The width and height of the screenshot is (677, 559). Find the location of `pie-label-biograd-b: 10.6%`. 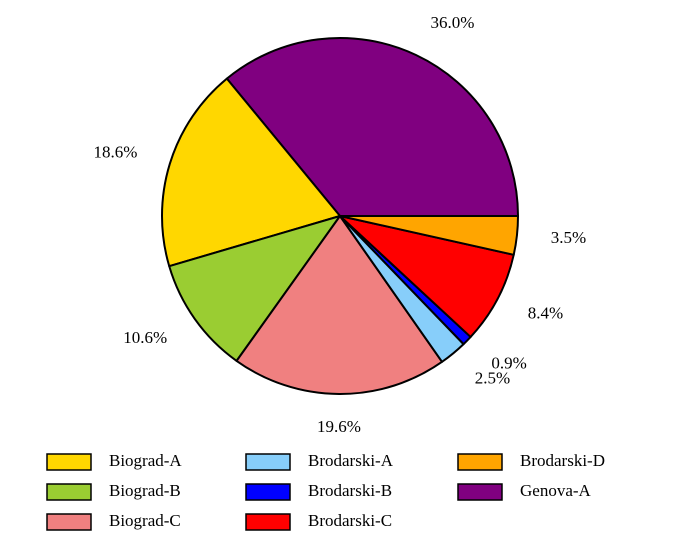

pie-label-biograd-b: 10.6% is located at coordinates (145, 337).